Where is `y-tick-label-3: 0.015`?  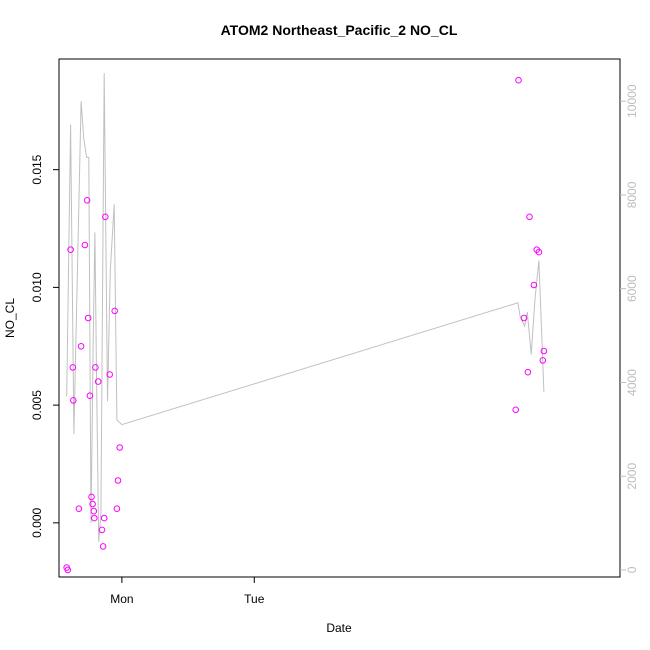 y-tick-label-3: 0.015 is located at coordinates (37, 169).